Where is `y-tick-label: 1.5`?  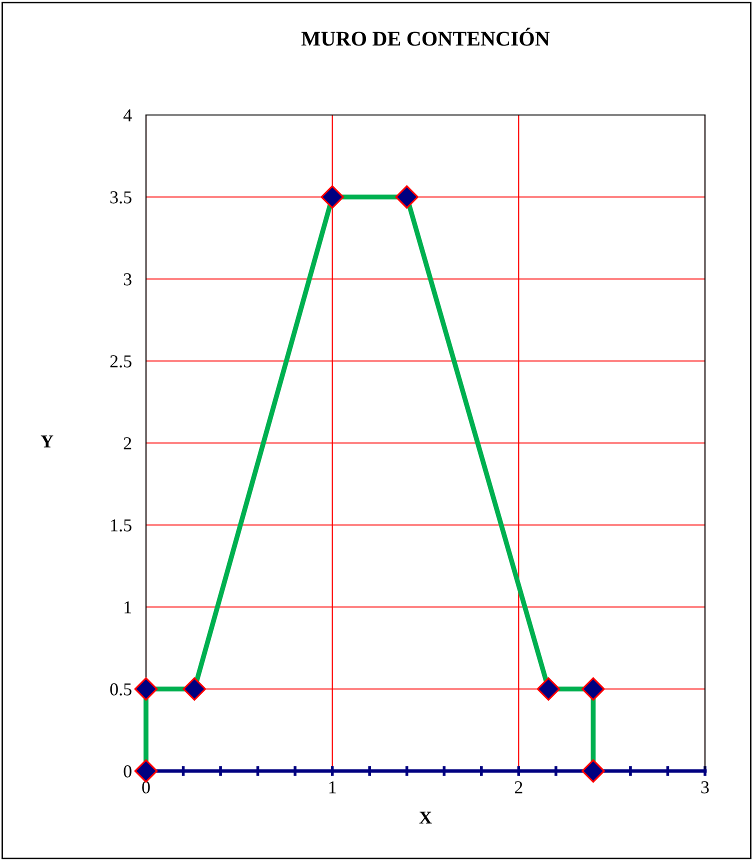 y-tick-label: 1.5 is located at coordinates (121, 525).